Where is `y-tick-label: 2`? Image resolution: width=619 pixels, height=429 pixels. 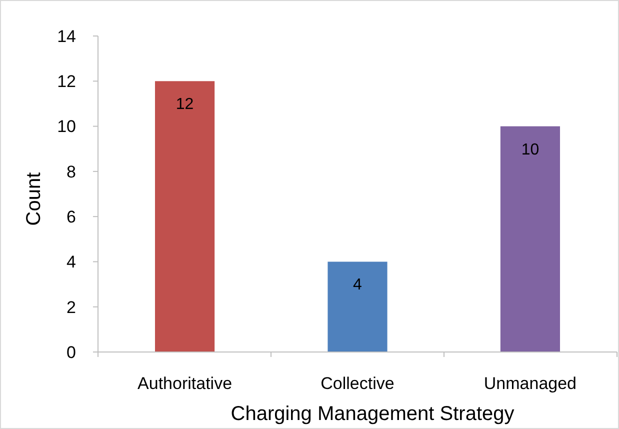 y-tick-label: 2 is located at coordinates (71, 307).